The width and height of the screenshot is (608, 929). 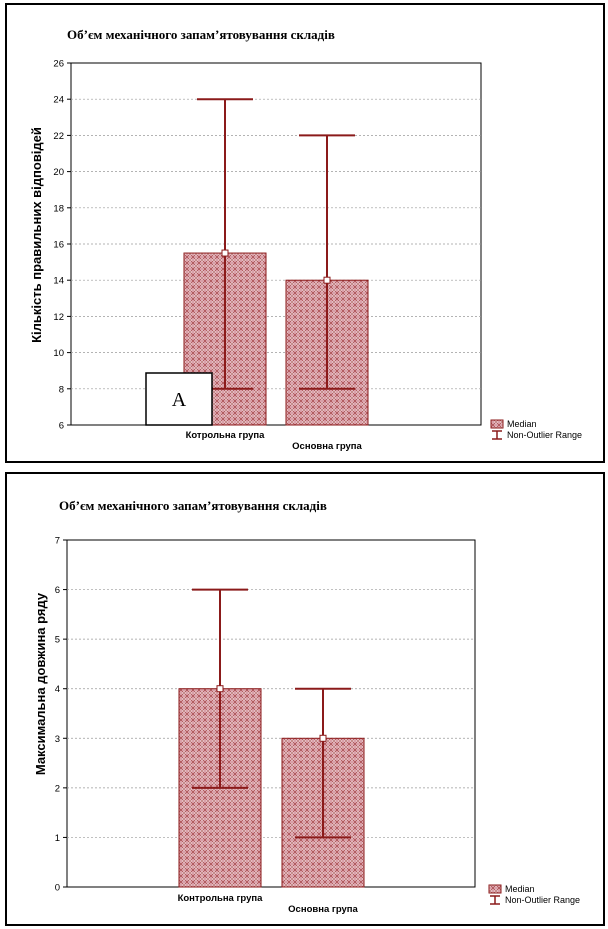 What do you see at coordinates (40, 683) in the screenshot?
I see `y-axis-label: Максимальна довжина ряду` at bounding box center [40, 683].